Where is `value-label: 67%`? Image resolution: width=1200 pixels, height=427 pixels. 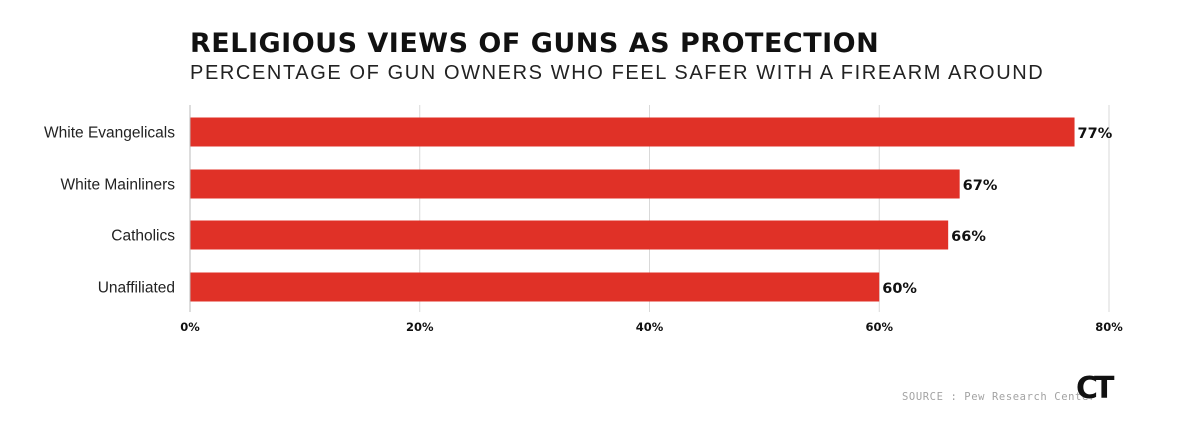 value-label: 67% is located at coordinates (980, 186).